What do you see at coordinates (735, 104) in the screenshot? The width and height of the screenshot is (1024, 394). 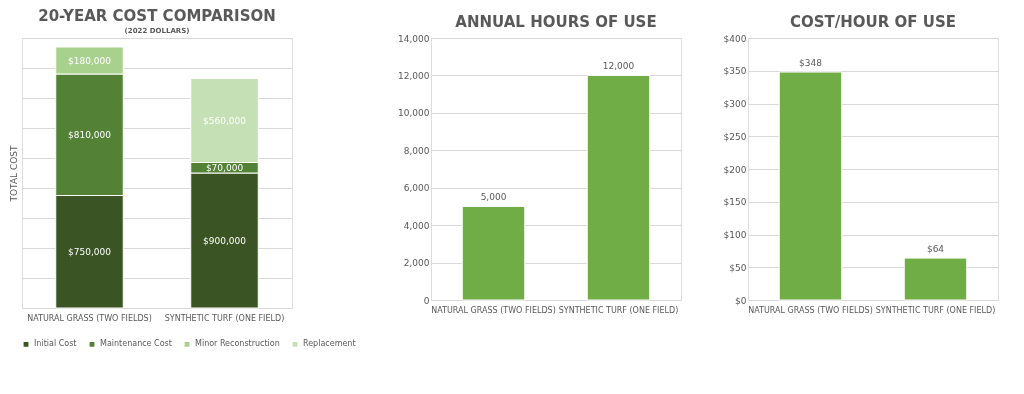 I see `y-tick-label: $300` at bounding box center [735, 104].